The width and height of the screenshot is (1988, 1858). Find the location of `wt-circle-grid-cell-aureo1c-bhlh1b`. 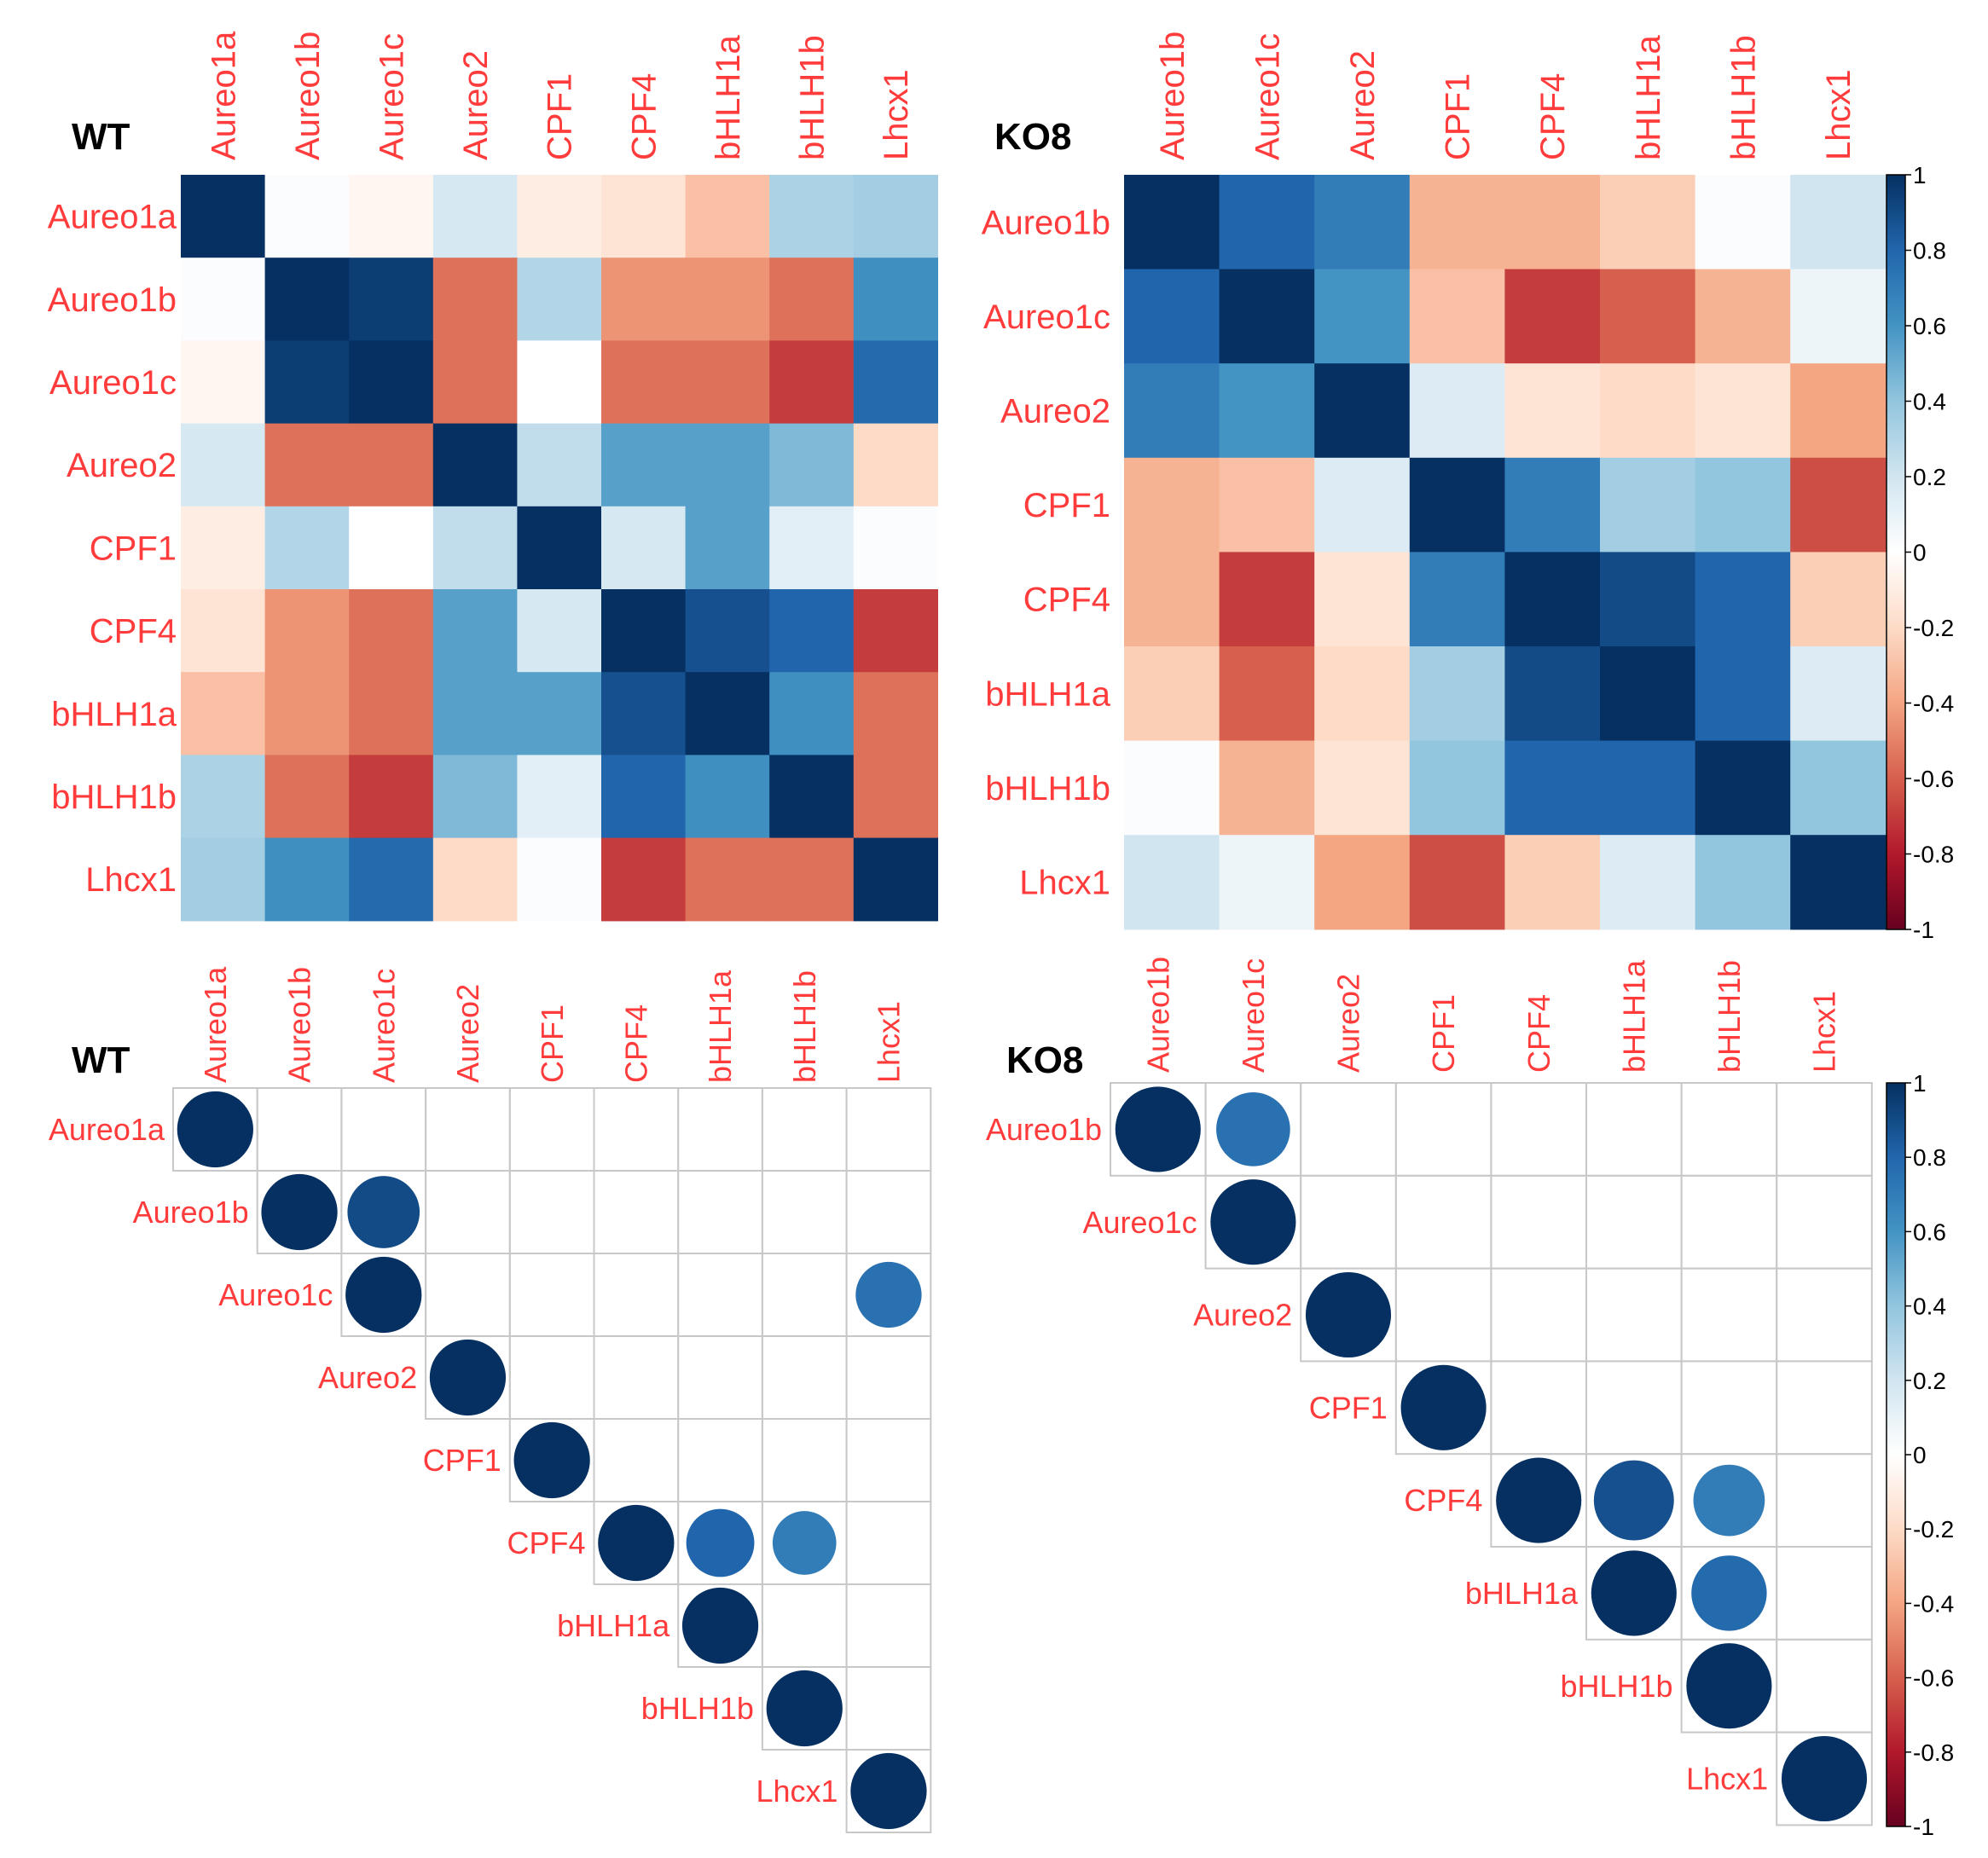

wt-circle-grid-cell-aureo1c-bhlh1b is located at coordinates (805, 1295).